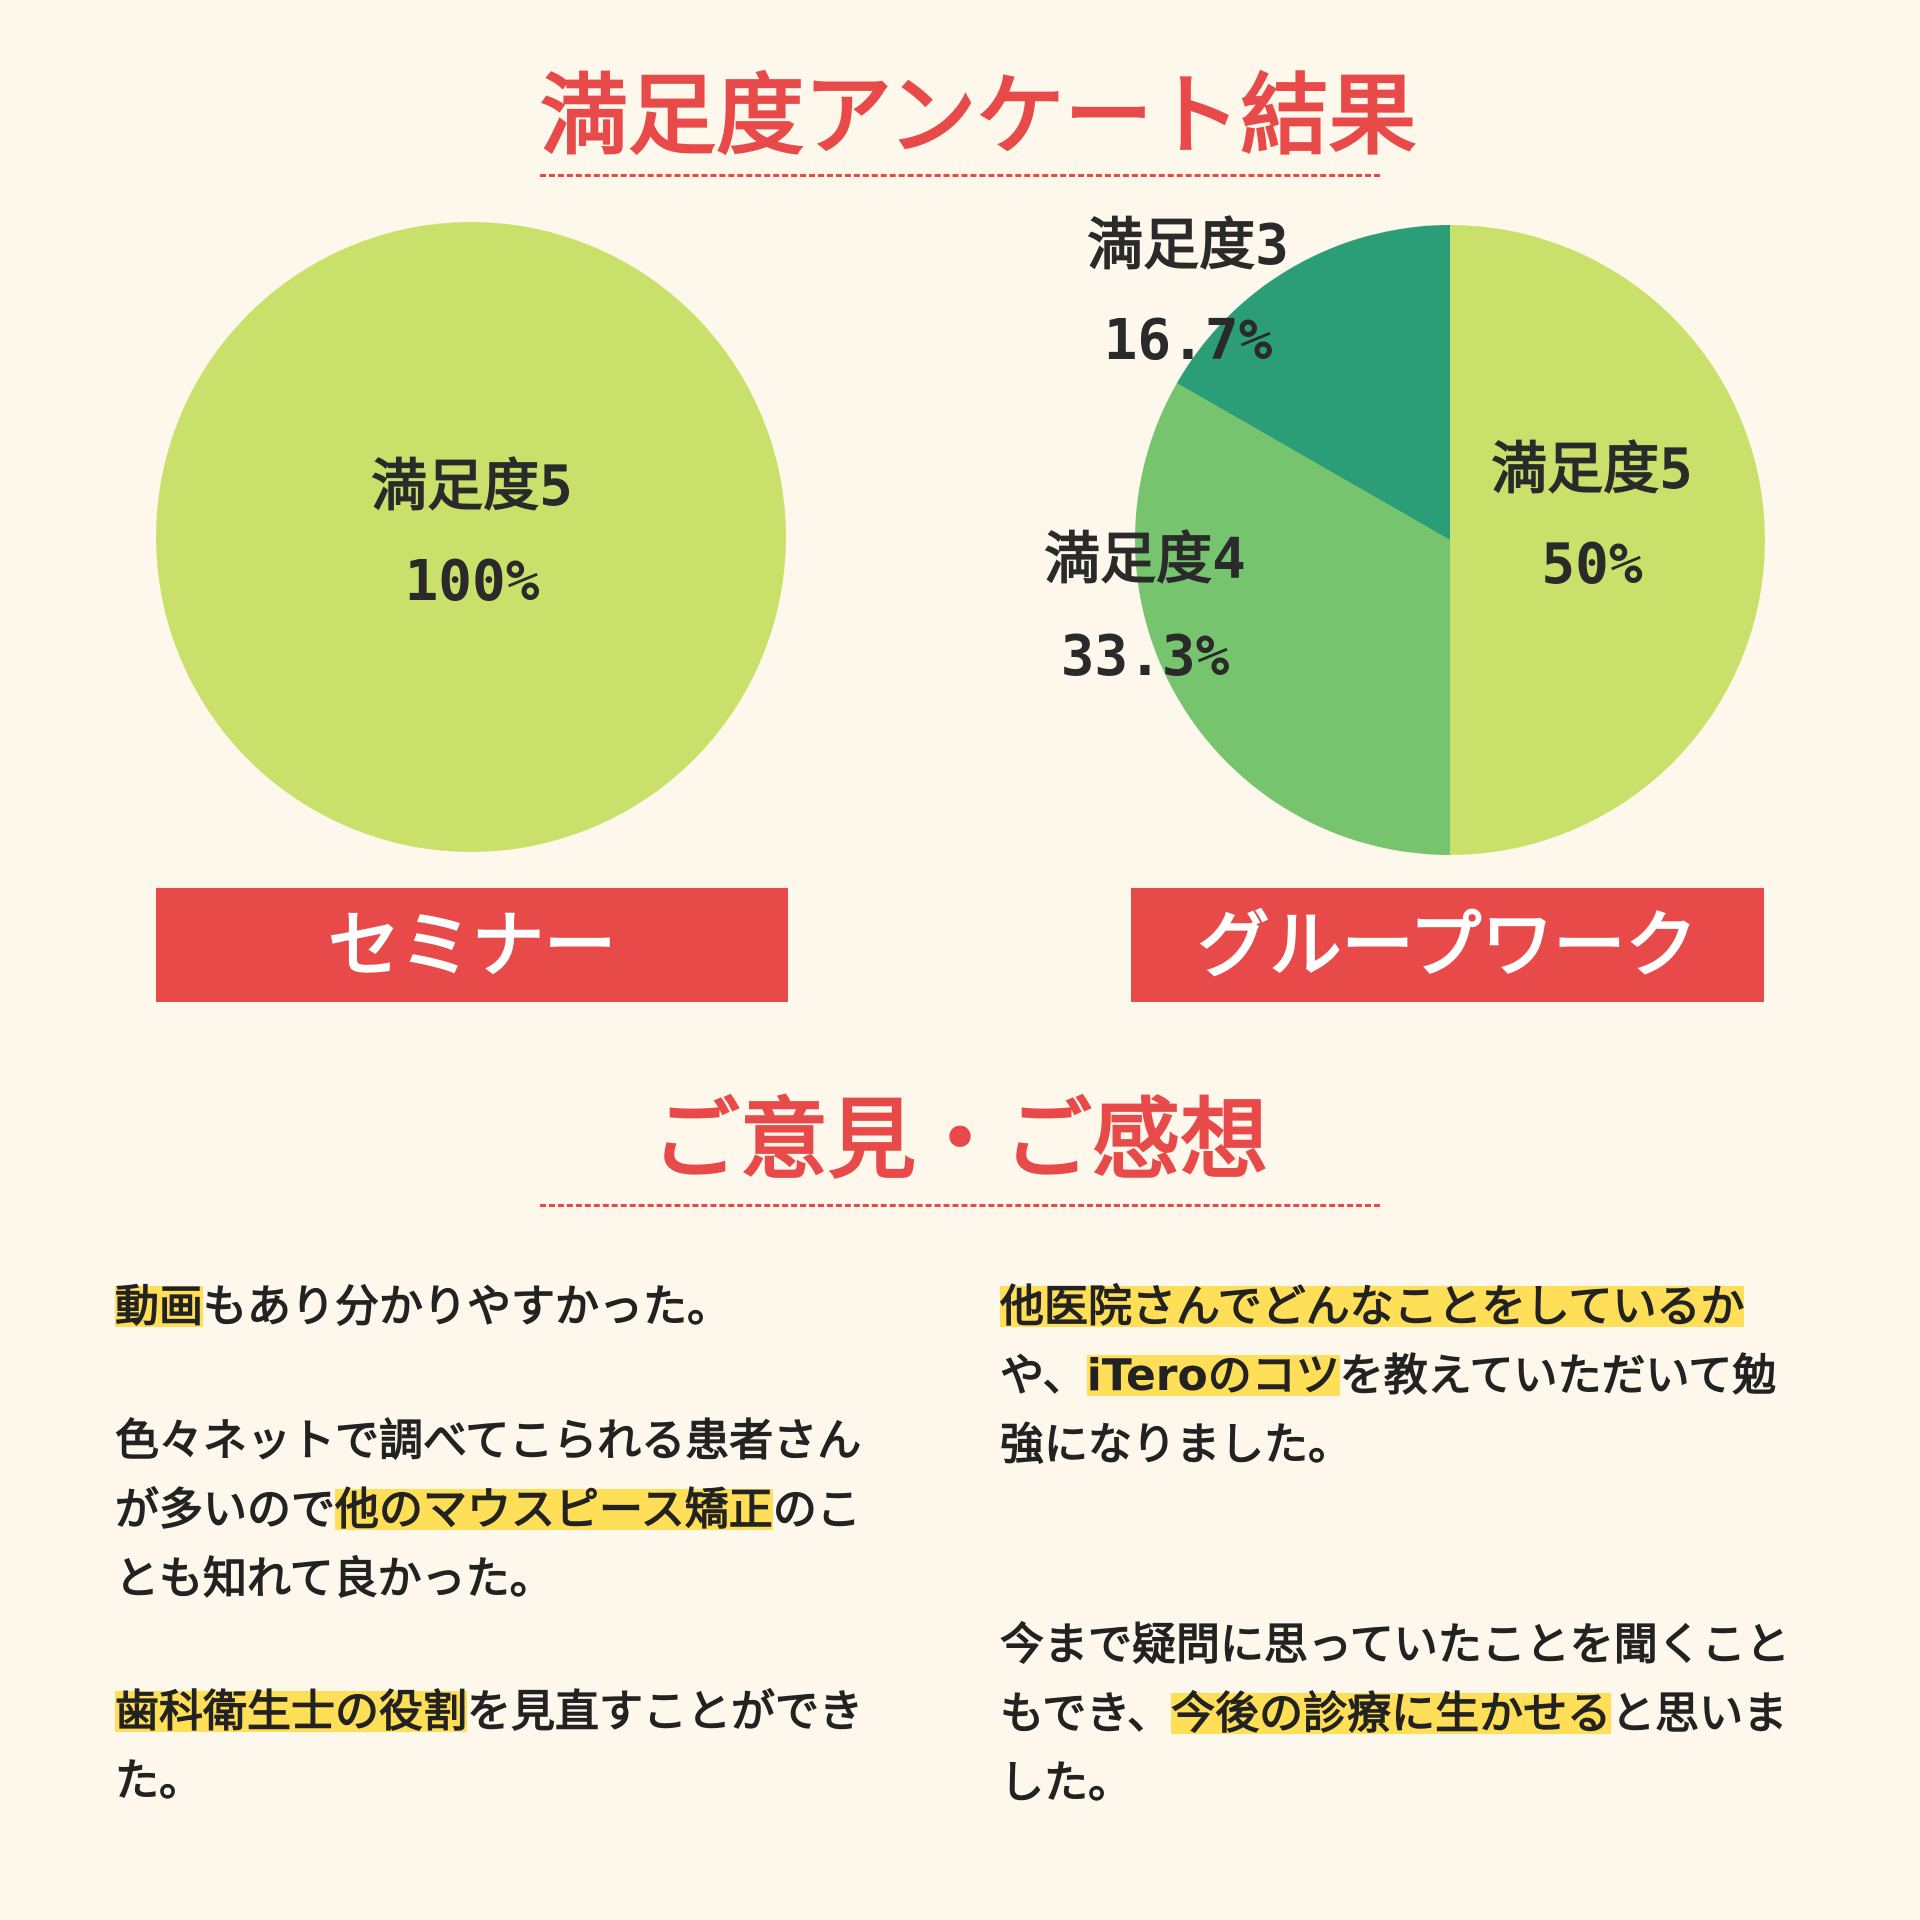 Image resolution: width=1920 pixels, height=1920 pixels. I want to click on pie-slice-value: 50%, so click(1591, 564).